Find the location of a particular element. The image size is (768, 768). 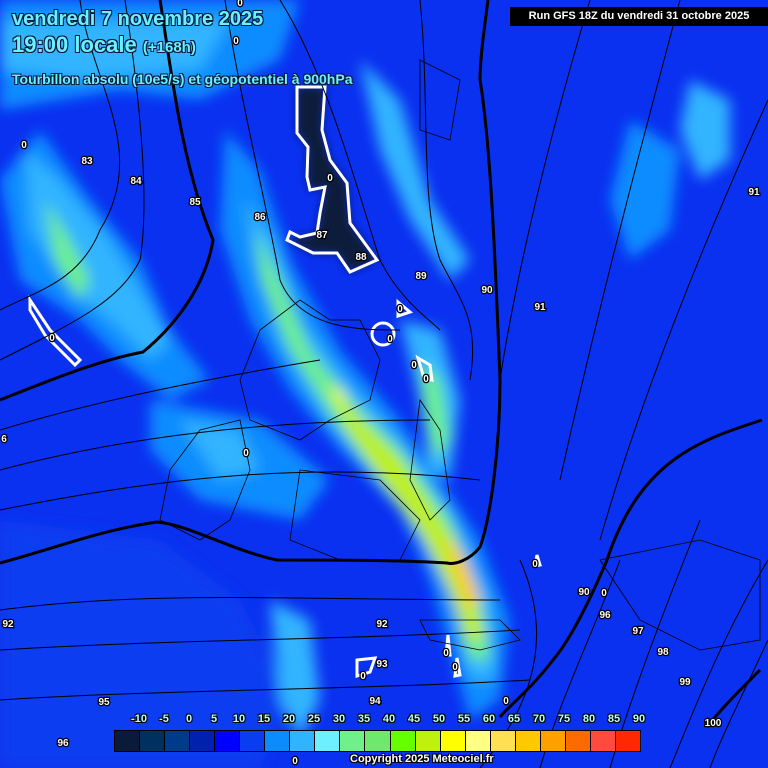

legend-label: 70 is located at coordinates (539, 719).